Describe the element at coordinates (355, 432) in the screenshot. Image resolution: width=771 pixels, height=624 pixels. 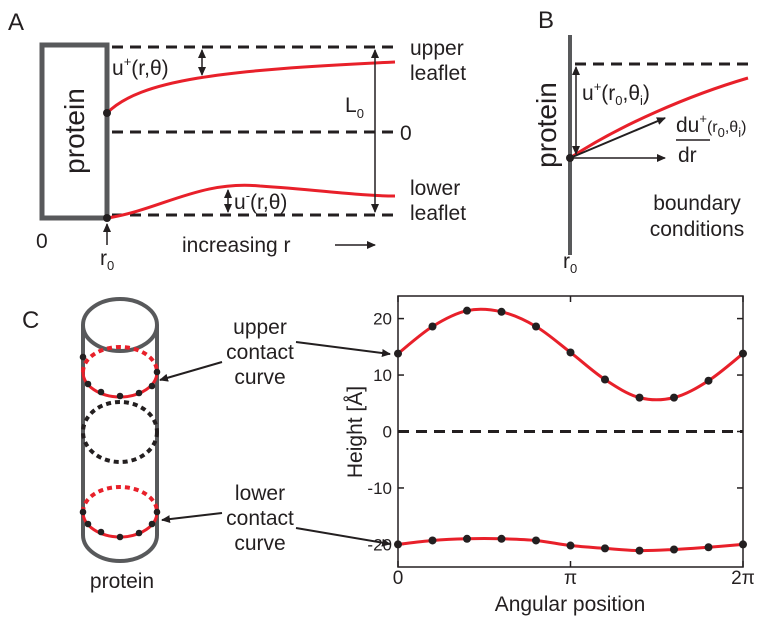
I see `y-axis-label: Height [Å]` at that location.